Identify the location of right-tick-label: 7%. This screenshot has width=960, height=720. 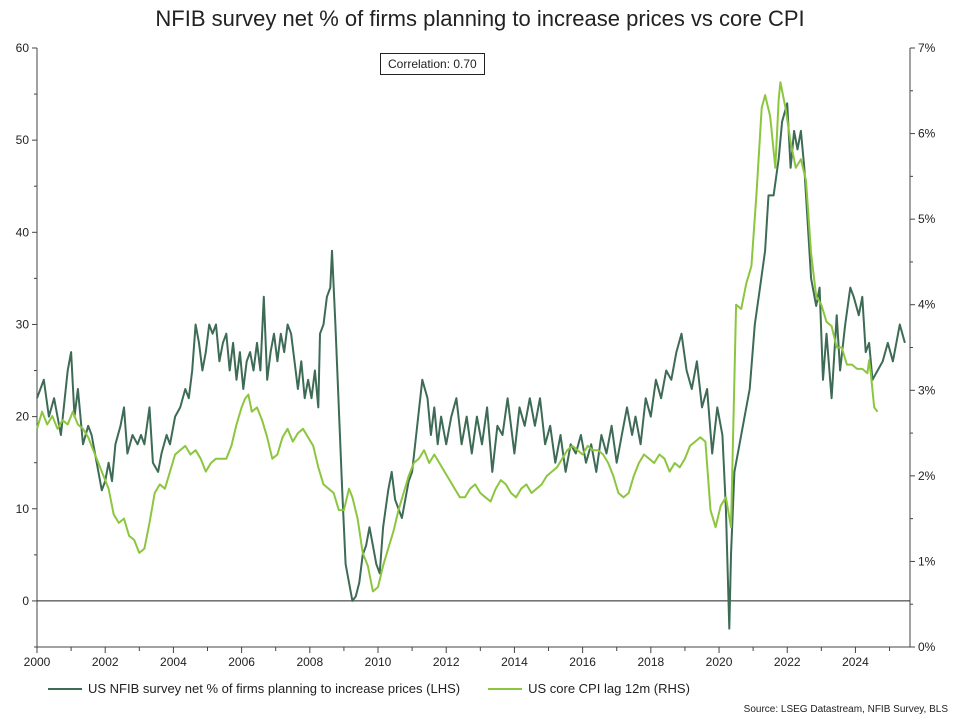
(927, 48).